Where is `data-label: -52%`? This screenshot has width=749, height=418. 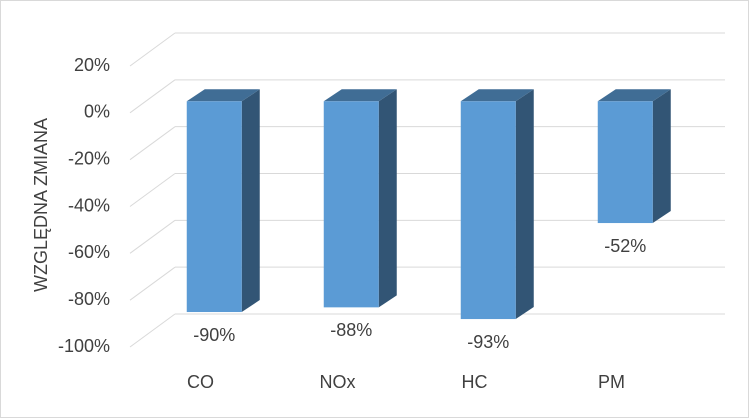
data-label: -52% is located at coordinates (625, 246).